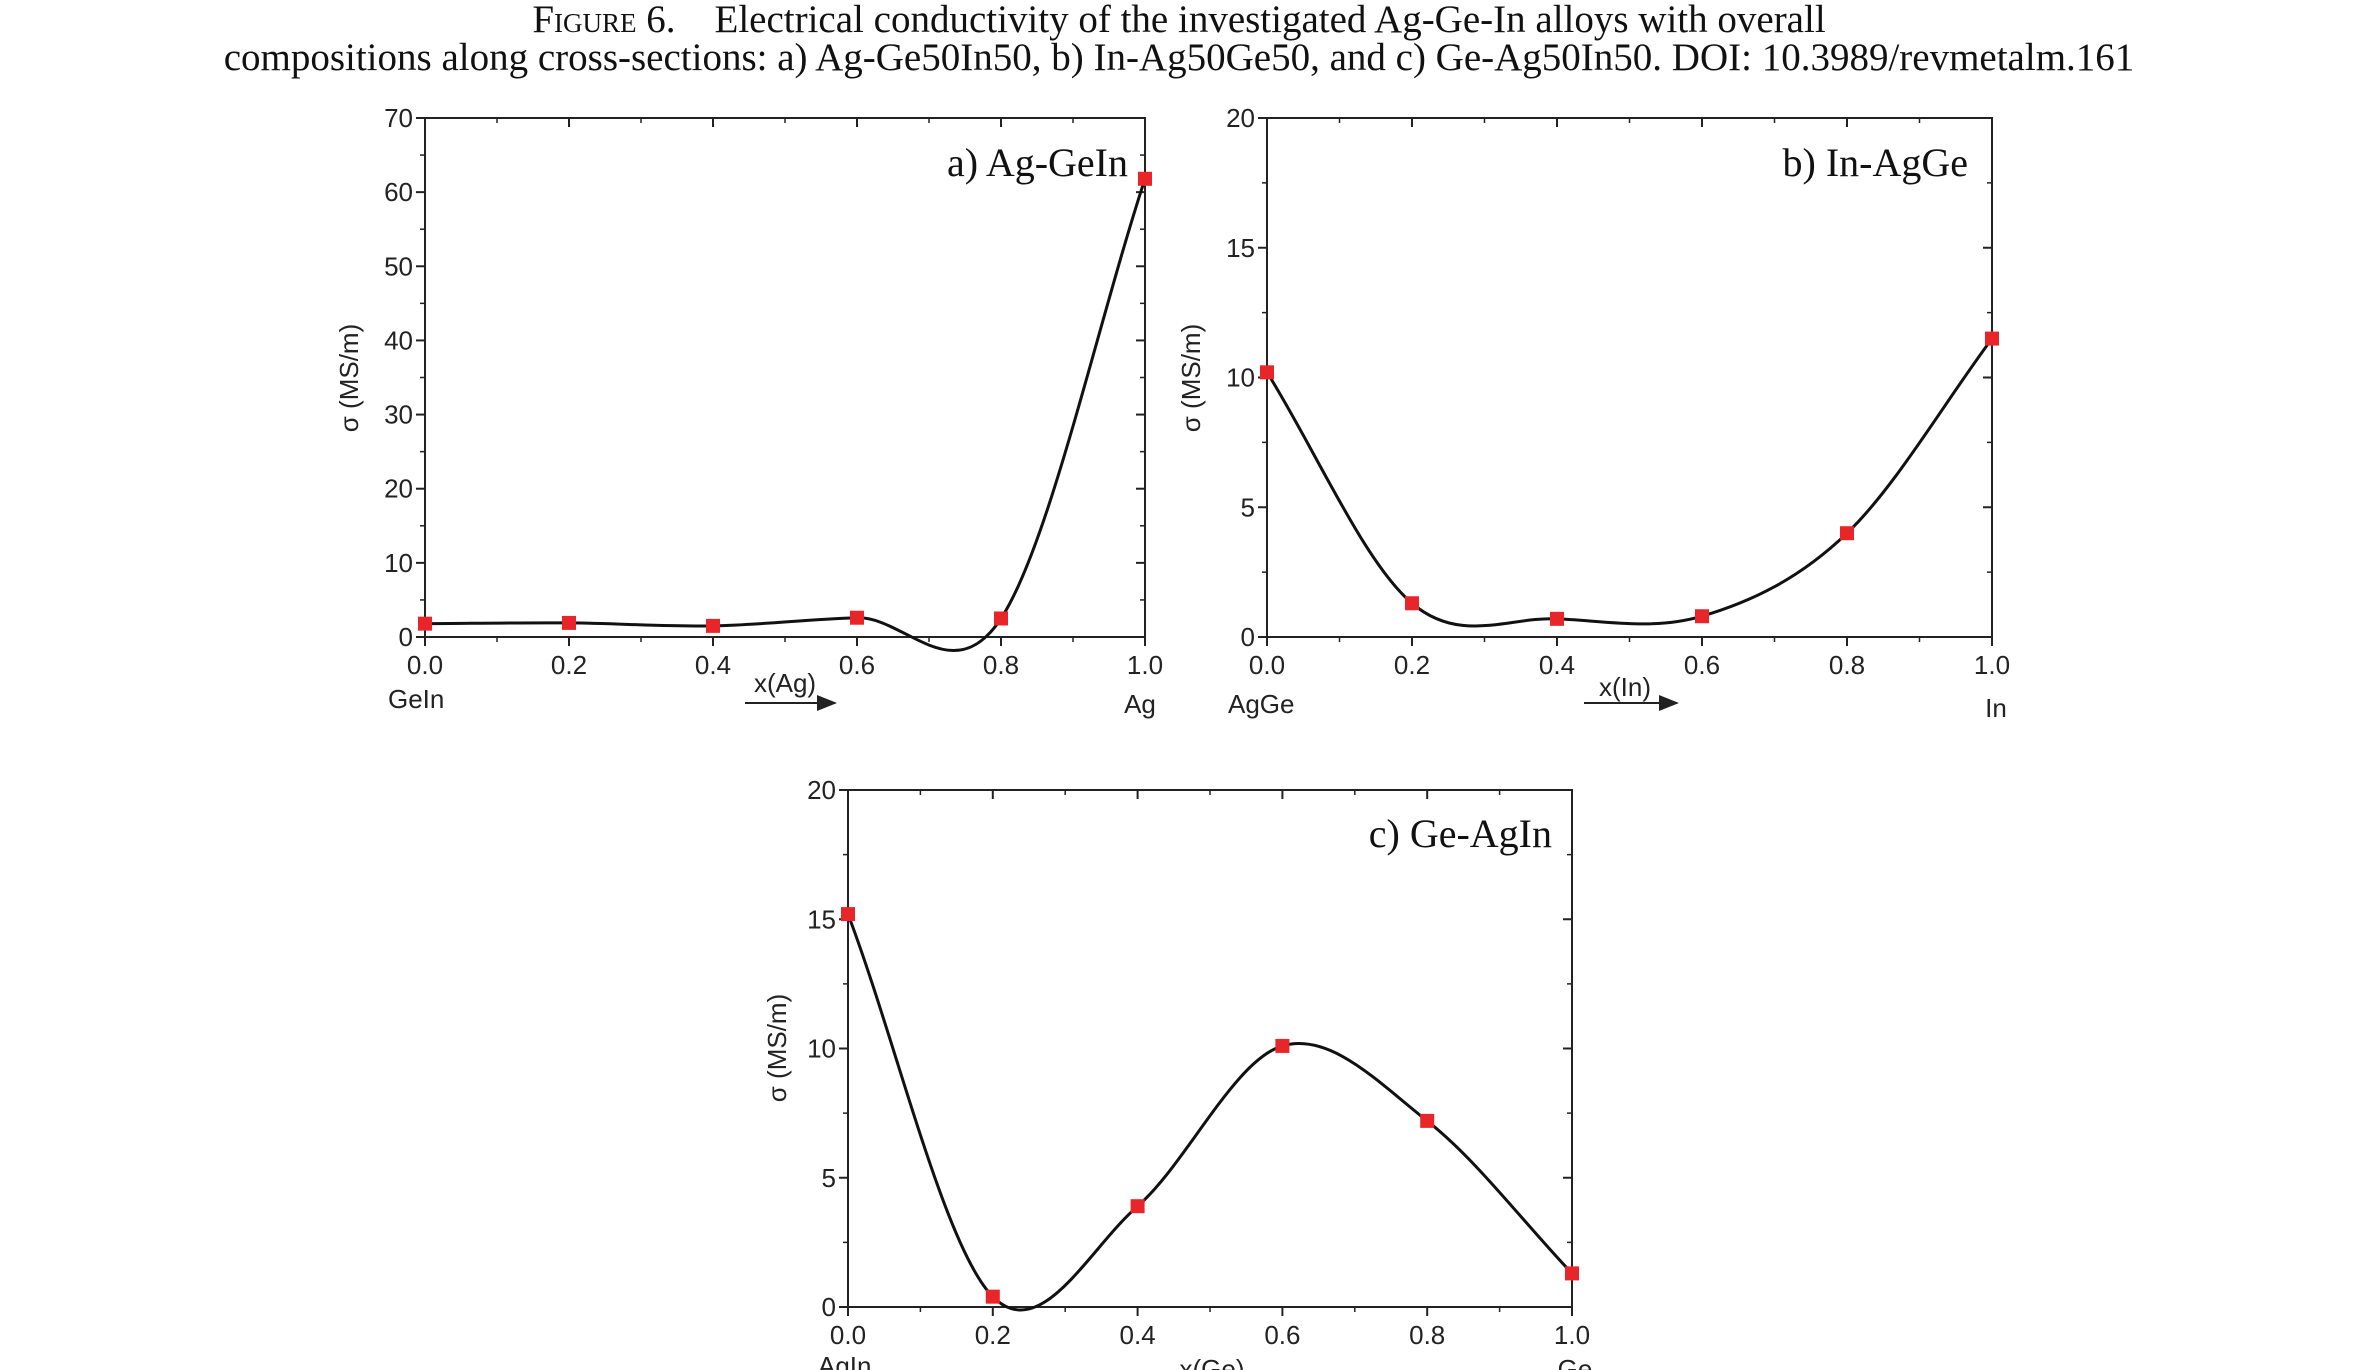 The image size is (2358, 1370). I want to click on panel-title: a) Ag-GeIn, so click(1037, 162).